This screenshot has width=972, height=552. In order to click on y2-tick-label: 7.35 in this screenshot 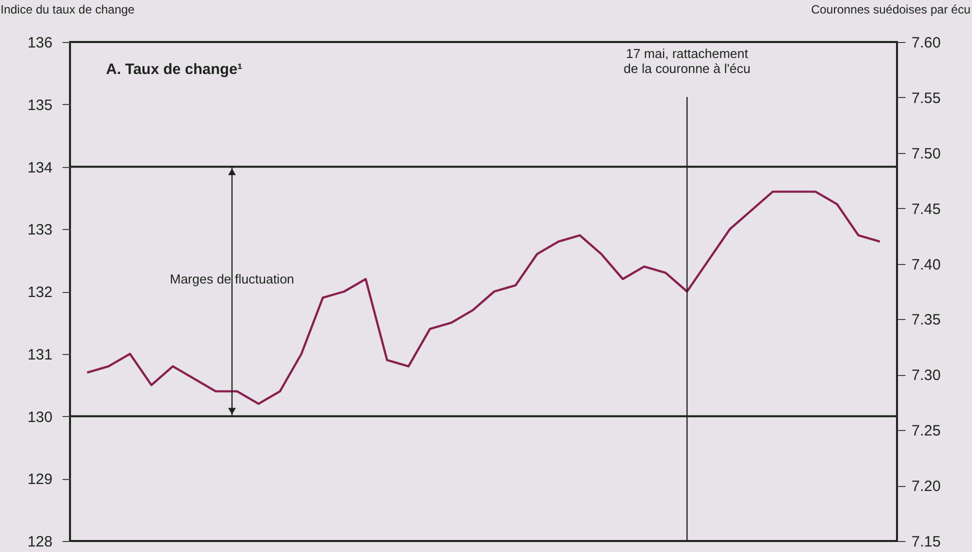, I will do `click(926, 320)`.